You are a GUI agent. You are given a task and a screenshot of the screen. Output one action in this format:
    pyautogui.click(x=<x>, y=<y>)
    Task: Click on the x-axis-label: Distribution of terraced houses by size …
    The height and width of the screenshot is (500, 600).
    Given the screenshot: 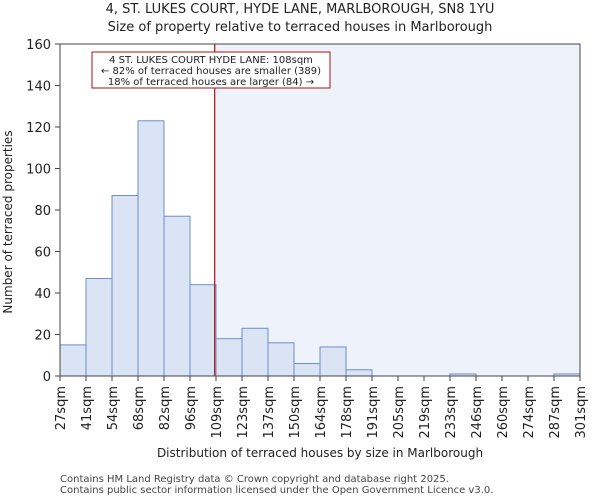 What is the action you would take?
    pyautogui.click(x=320, y=453)
    